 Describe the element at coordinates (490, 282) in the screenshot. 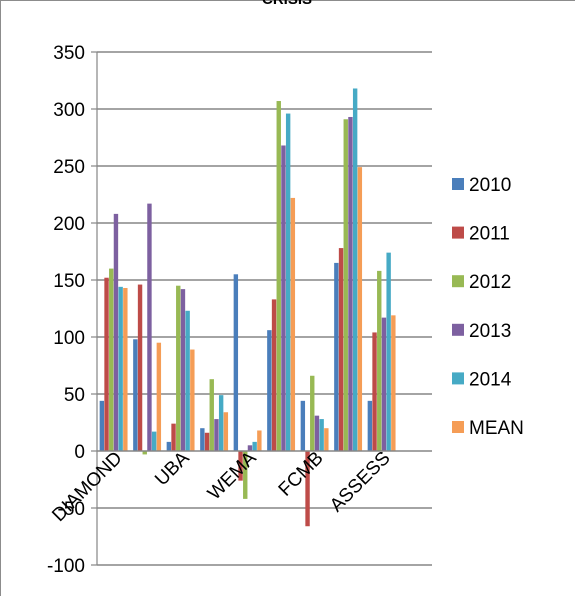

I see `legend-label: 2012` at that location.